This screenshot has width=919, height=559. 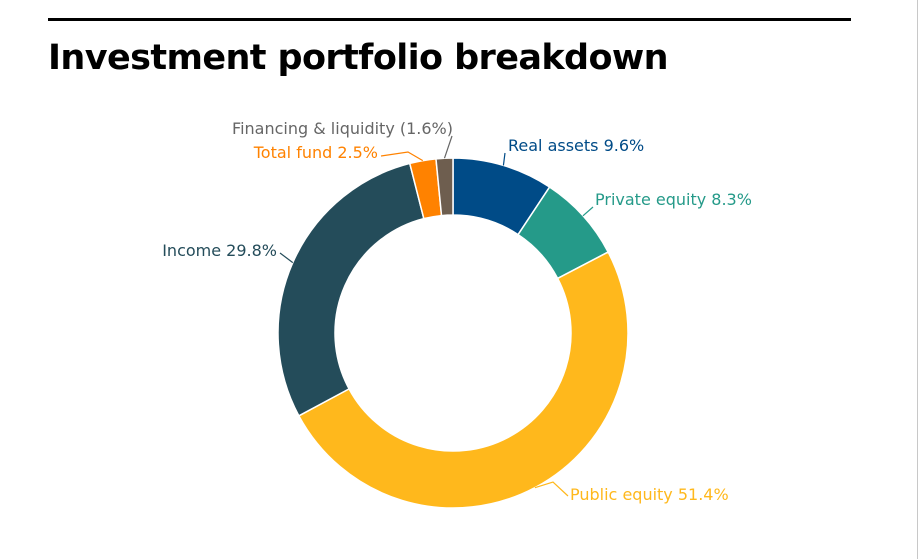 I want to click on label-income: Income 29.8%, so click(x=219, y=250).